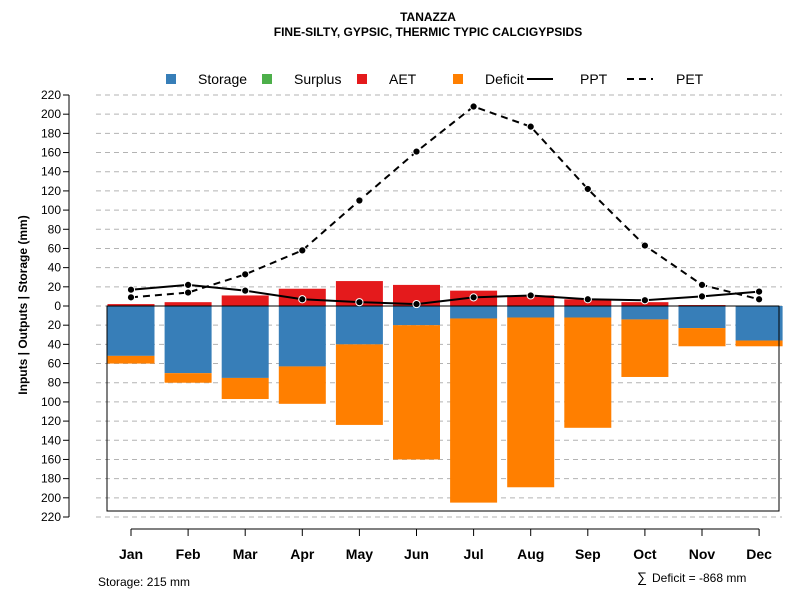 The height and width of the screenshot is (600, 800). I want to click on legend-swatch-surplus, so click(267, 79).